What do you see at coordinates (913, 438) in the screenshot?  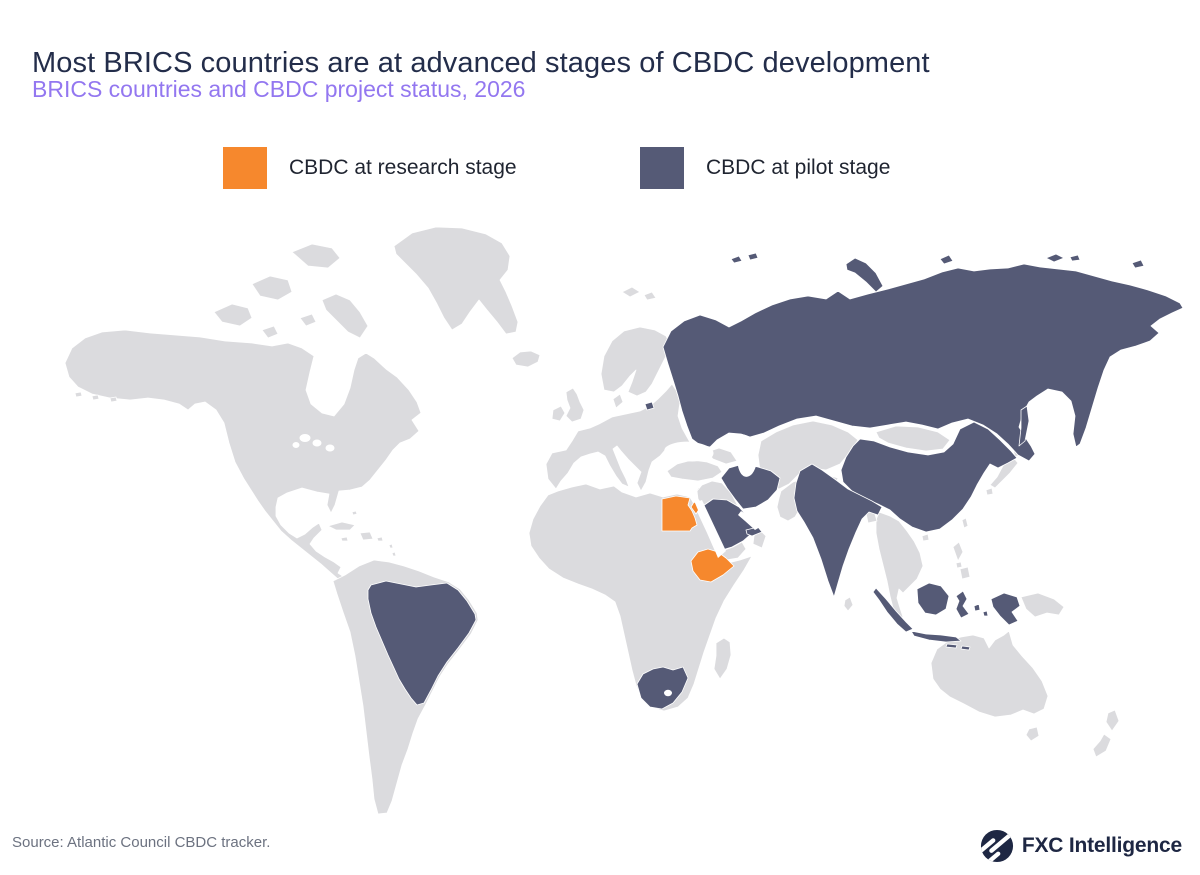 I see `map-country-mongolia` at bounding box center [913, 438].